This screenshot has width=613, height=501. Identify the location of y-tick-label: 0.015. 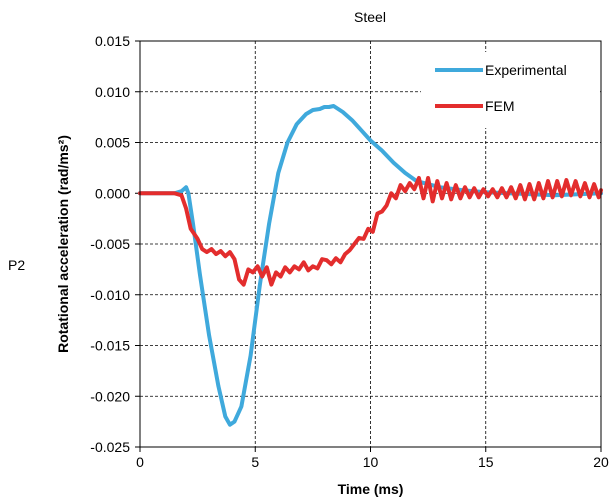
(112, 41).